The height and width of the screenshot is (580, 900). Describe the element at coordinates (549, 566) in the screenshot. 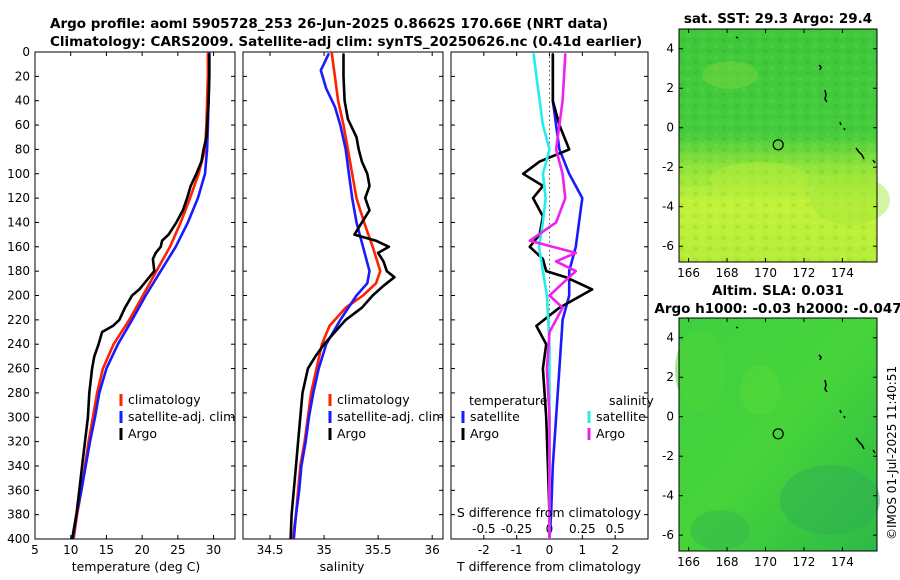

I see `t-difference-x-label: T difference from climatology` at that location.